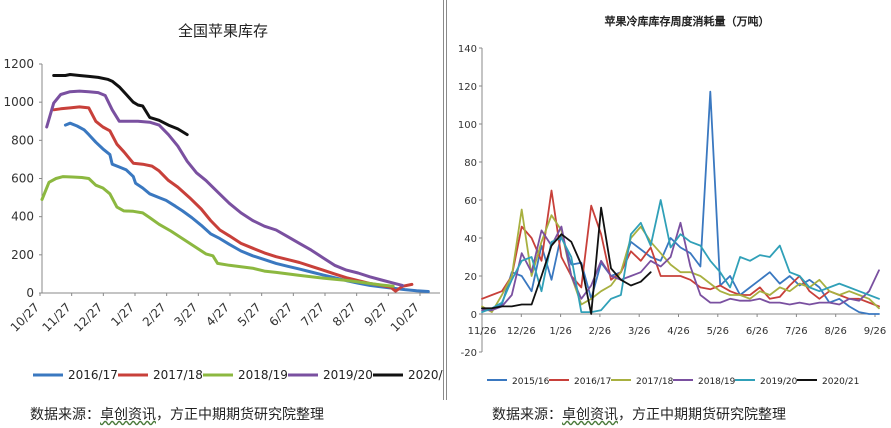 Image resolution: width=891 pixels, height=428 pixels. What do you see at coordinates (344, 314) in the screenshot?
I see `x-tick-label: 8/27` at bounding box center [344, 314].